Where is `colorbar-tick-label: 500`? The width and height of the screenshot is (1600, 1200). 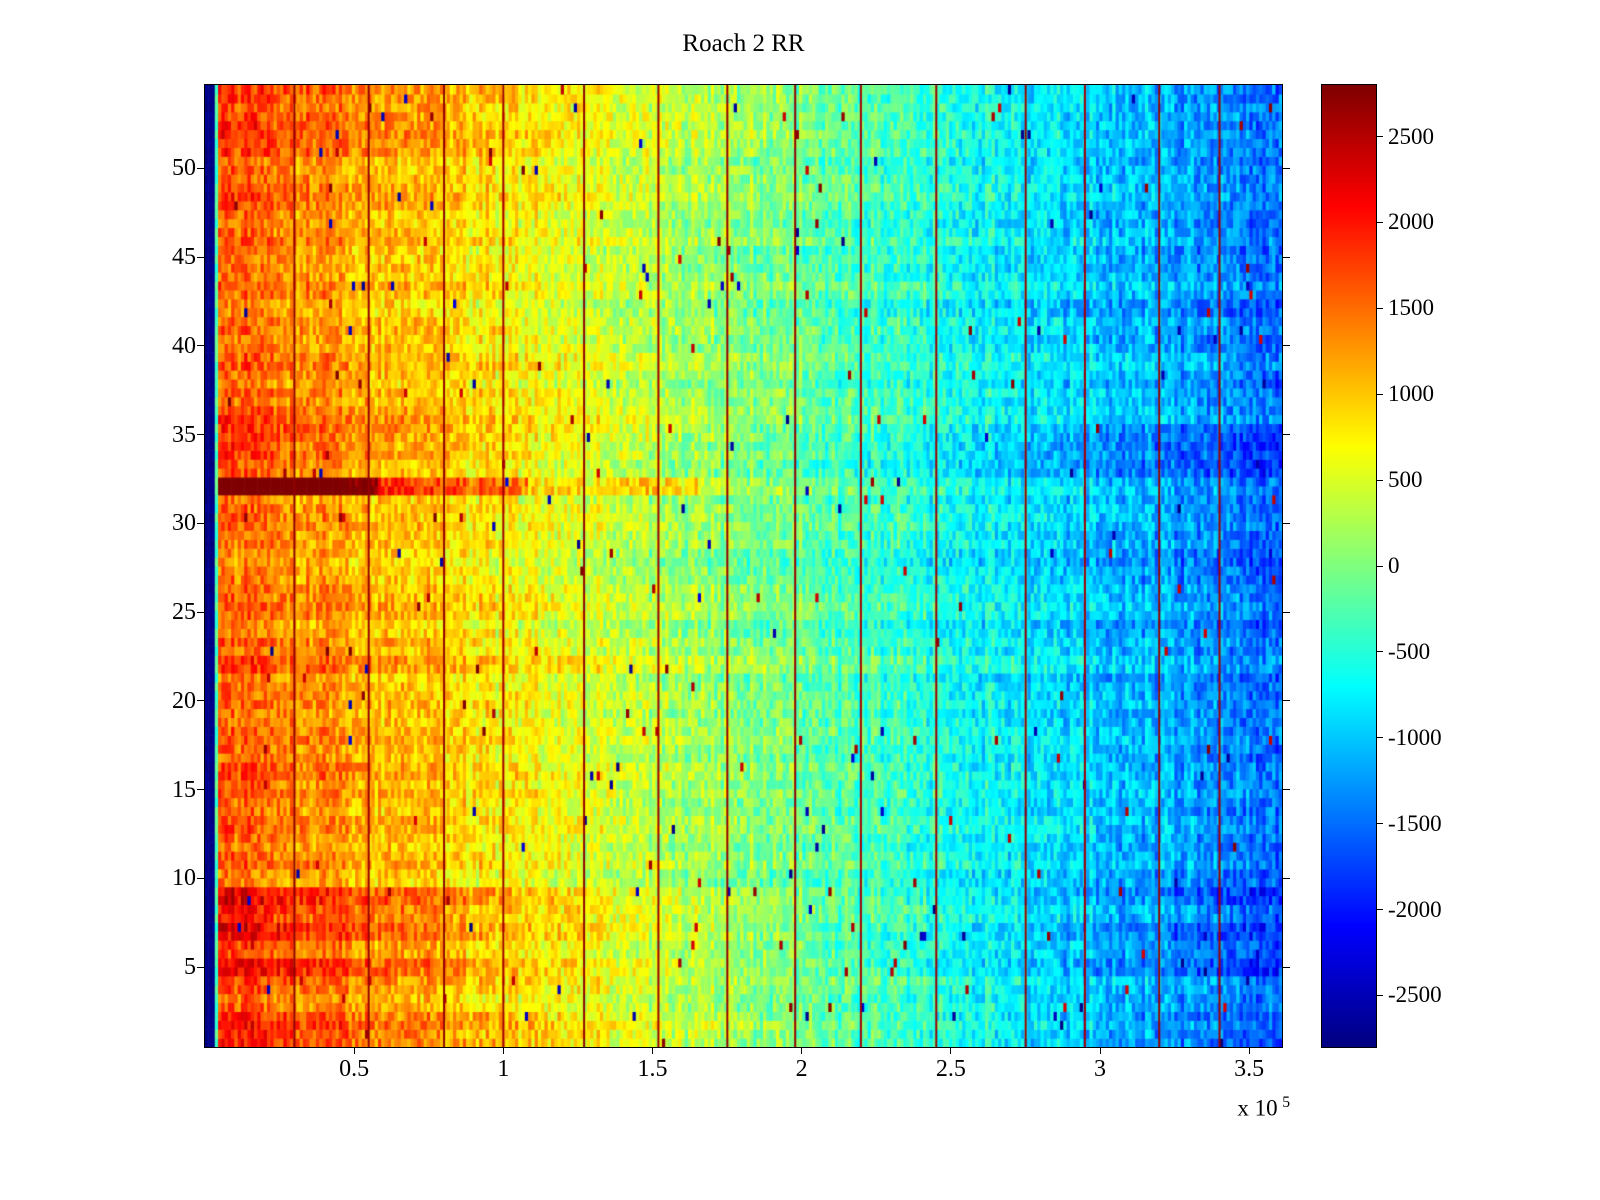 colorbar-tick-label: 500 is located at coordinates (1405, 480).